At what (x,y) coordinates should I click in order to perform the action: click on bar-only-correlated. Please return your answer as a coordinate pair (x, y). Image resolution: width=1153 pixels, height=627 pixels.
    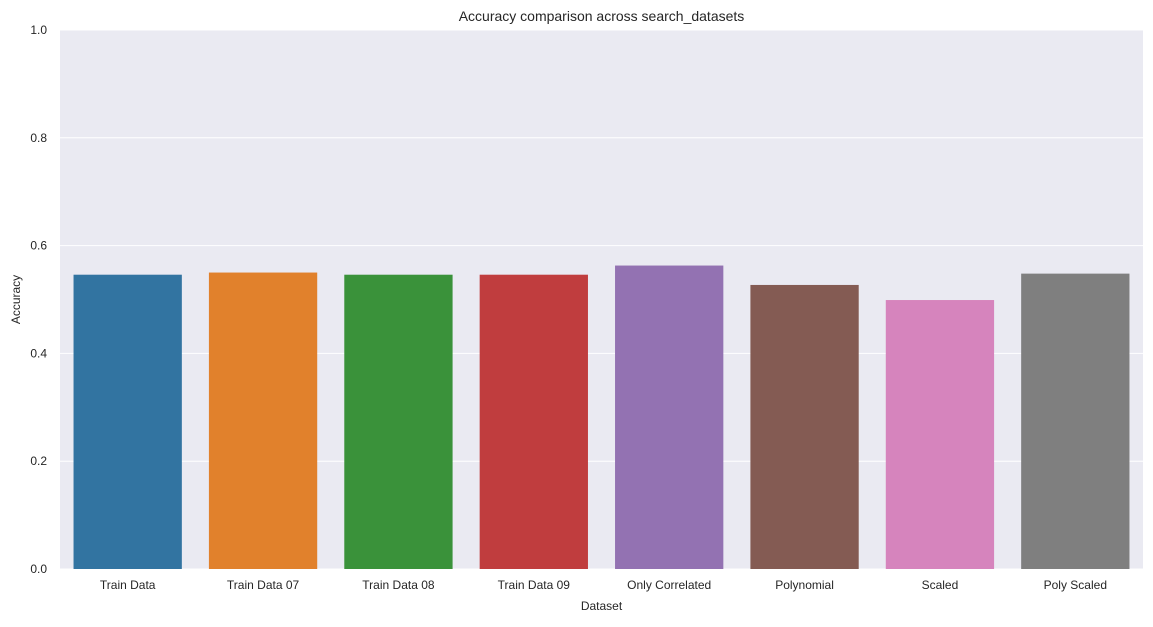
    Looking at the image, I should click on (669, 417).